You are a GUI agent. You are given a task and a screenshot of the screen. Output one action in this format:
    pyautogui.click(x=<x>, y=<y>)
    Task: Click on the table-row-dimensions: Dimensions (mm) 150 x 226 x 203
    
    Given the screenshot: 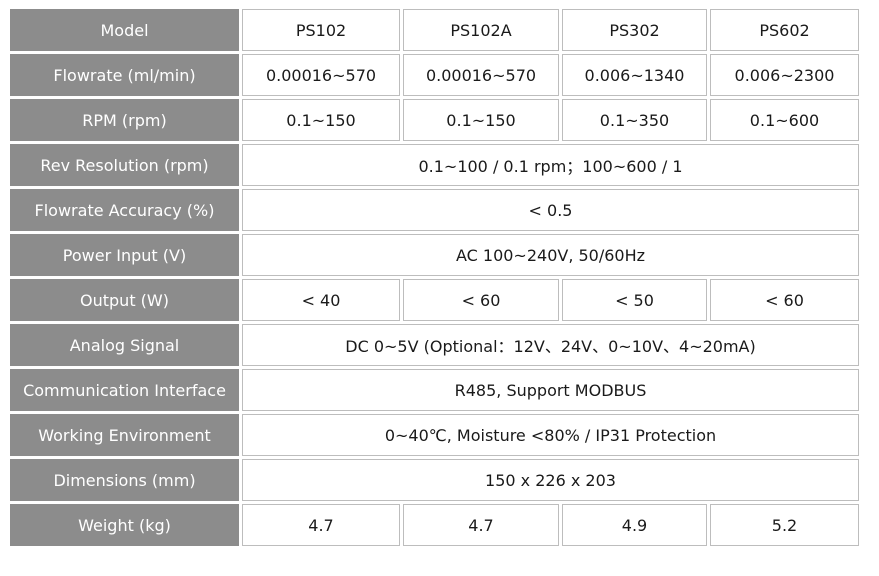 What is the action you would take?
    pyautogui.click(x=434, y=480)
    